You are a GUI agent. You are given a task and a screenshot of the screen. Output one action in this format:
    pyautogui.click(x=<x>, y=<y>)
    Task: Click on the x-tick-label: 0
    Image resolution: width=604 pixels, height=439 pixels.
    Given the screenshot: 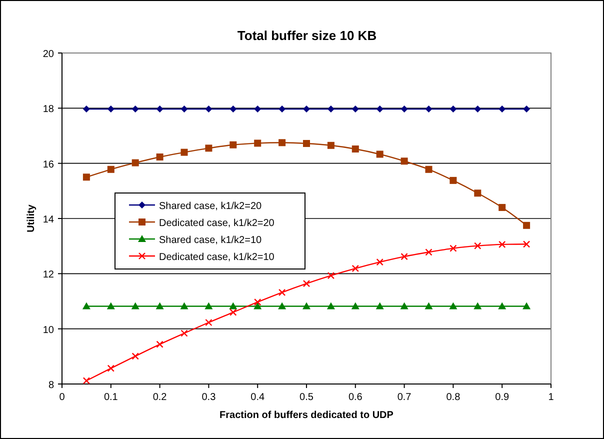 What is the action you would take?
    pyautogui.click(x=62, y=397)
    